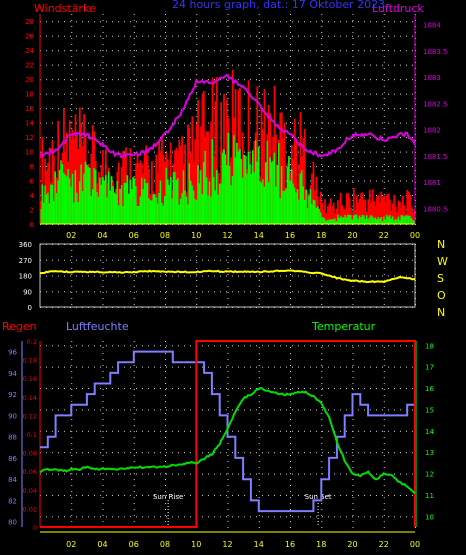  I want to click on wind-tick-label: 12, so click(29, 138).